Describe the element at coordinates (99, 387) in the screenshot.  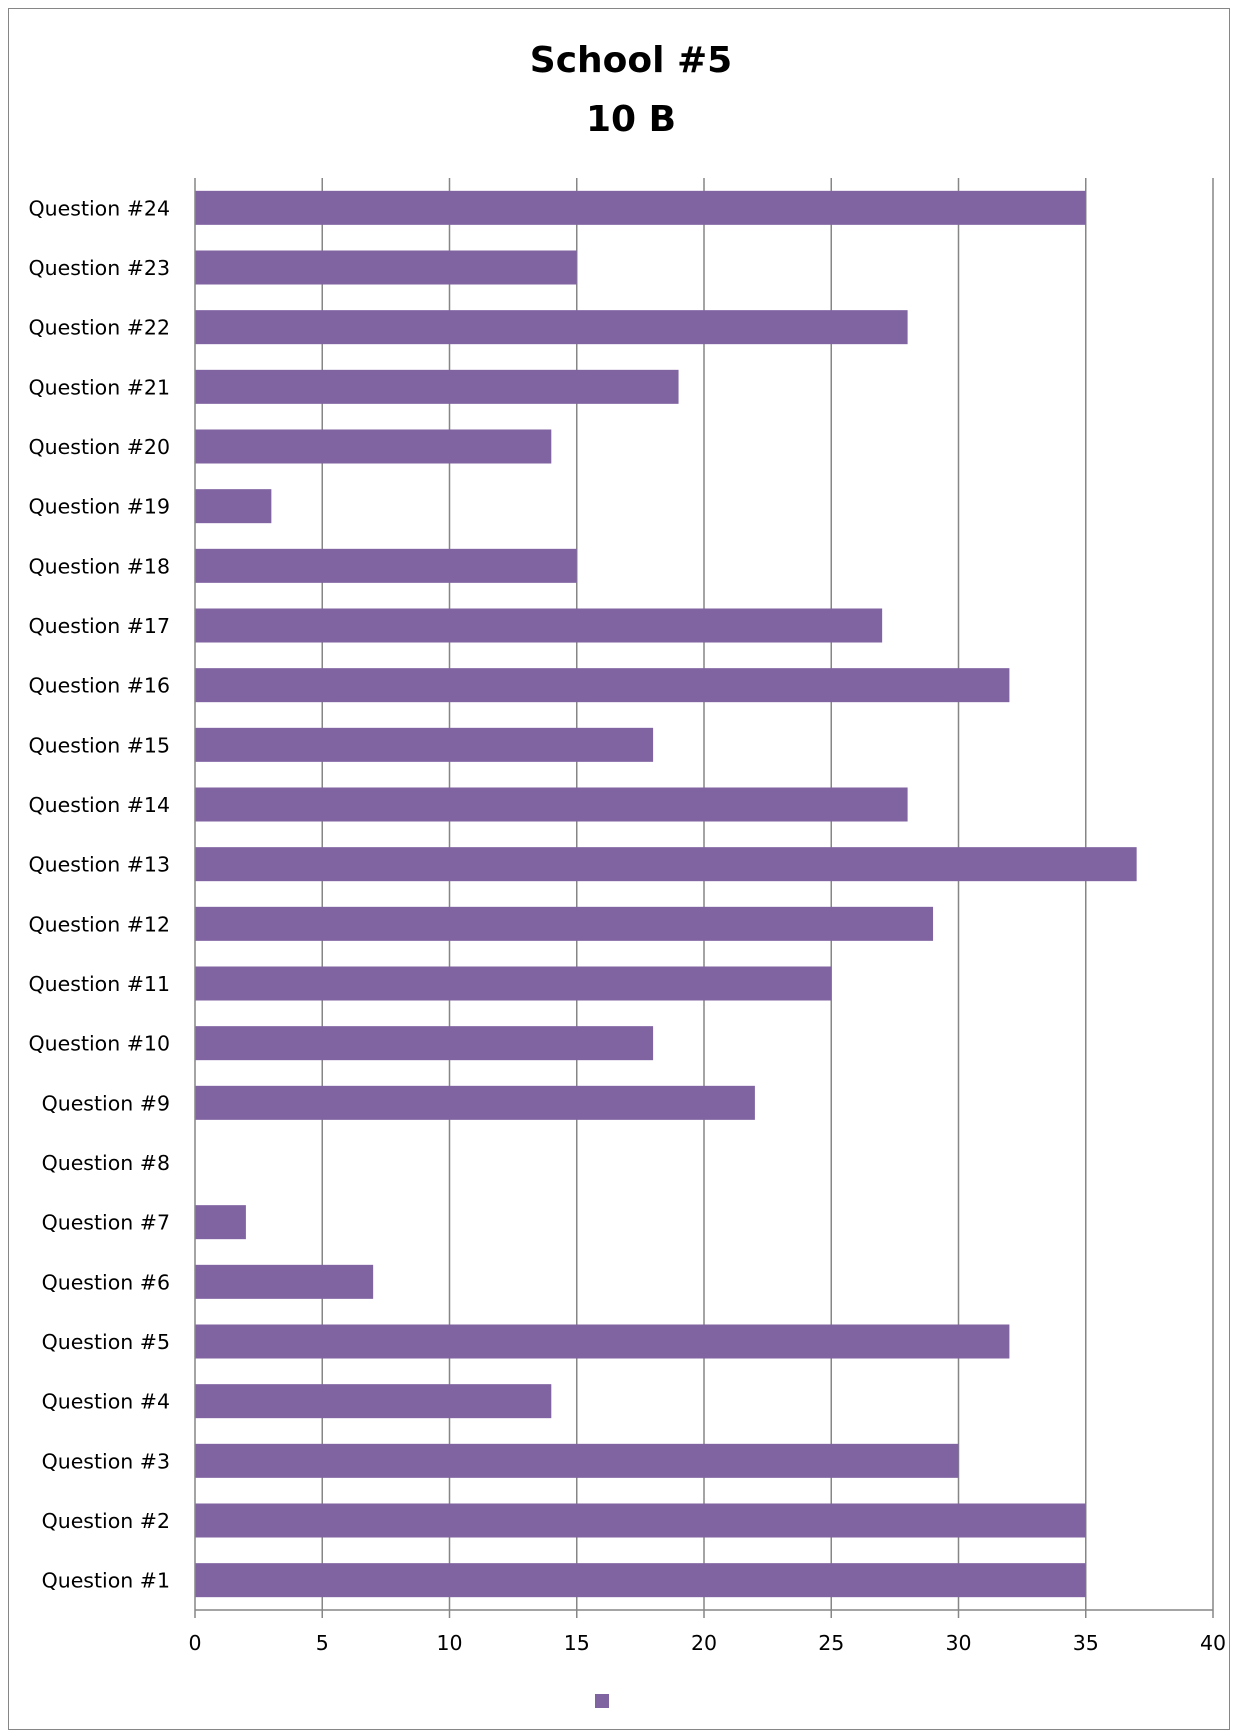
I see `category-label: Question #21` at that location.